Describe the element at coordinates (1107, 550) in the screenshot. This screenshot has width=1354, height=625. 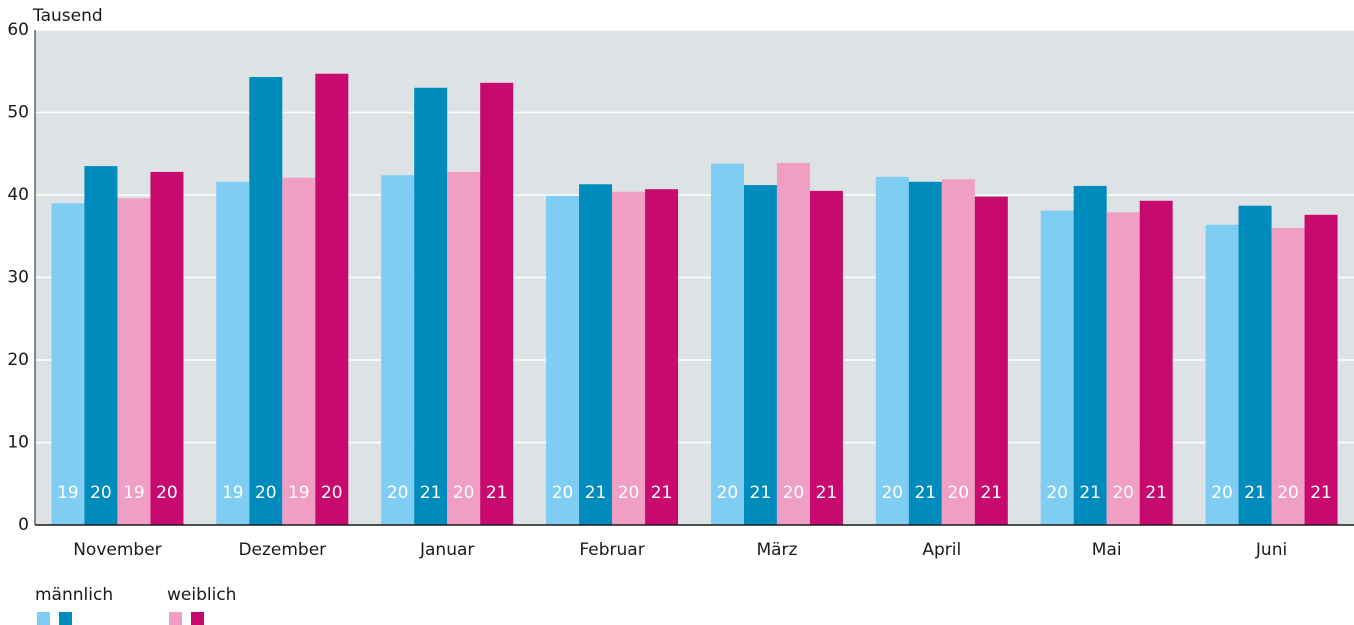
I see `x-tick-label: Mai` at that location.